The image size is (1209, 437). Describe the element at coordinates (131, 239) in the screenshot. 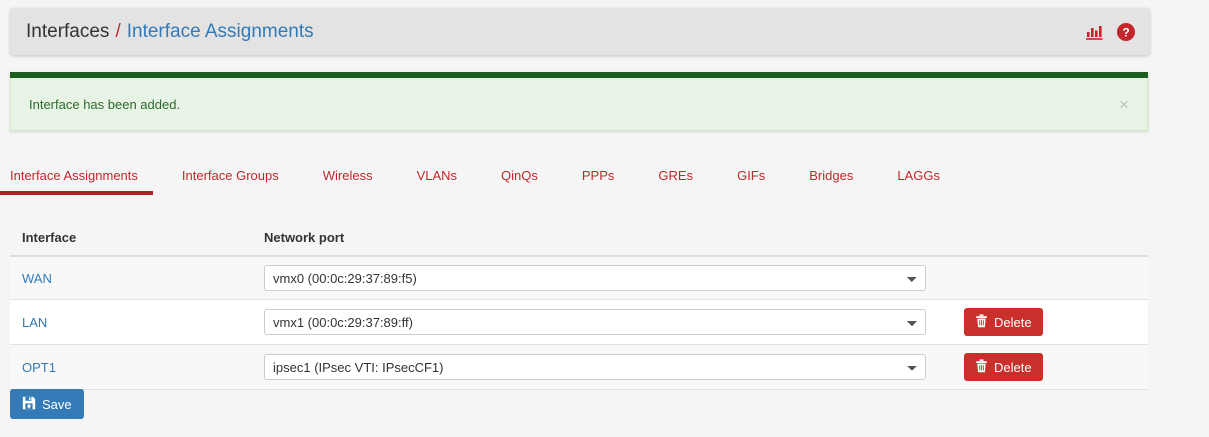

I see `column-header-interface: Interface` at that location.